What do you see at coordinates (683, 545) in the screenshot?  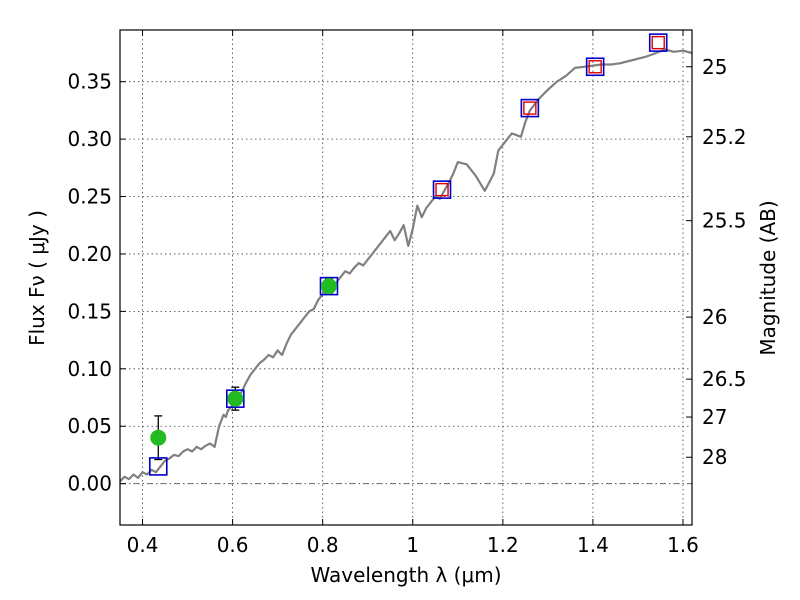 I see `x-tick-label: 1.6` at bounding box center [683, 545].